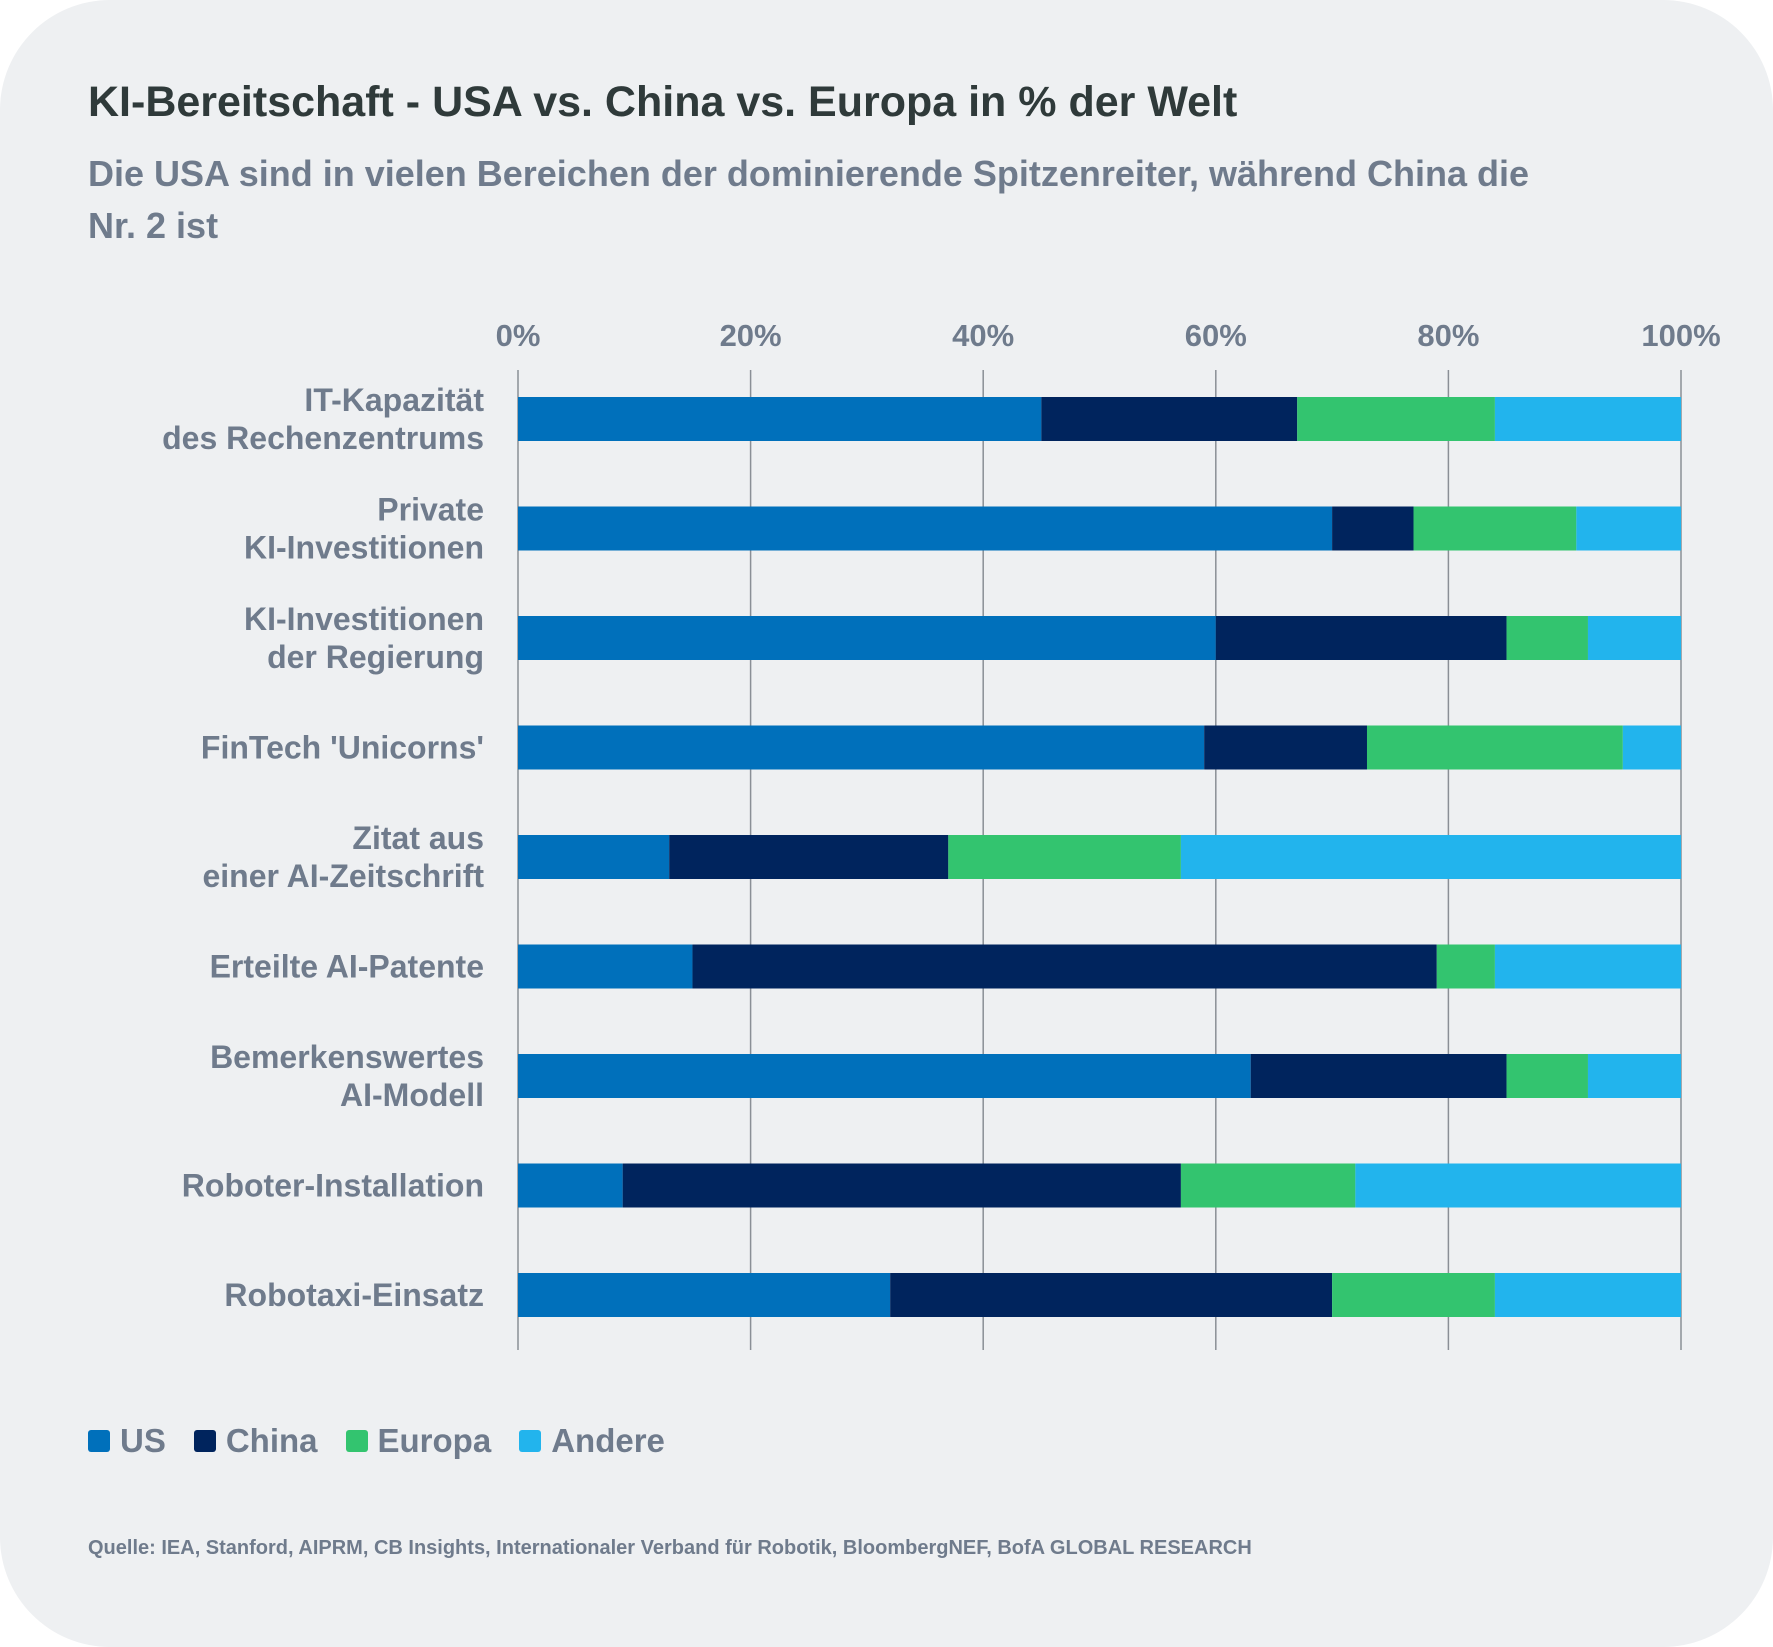 This screenshot has height=1647, width=1773. What do you see at coordinates (342, 748) in the screenshot?
I see `category-label: FinTech 'Unicorns'` at bounding box center [342, 748].